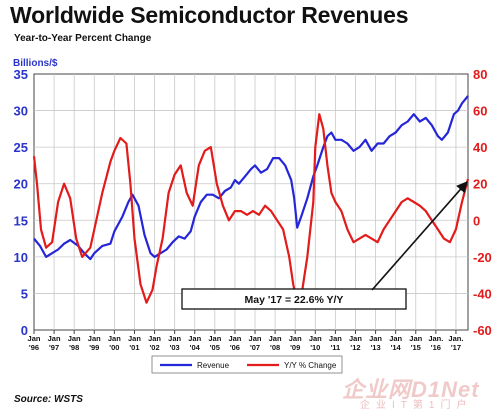 The image size is (500, 412). Describe the element at coordinates (275, 347) in the screenshot. I see `x-tick-year-label: '08` at that location.